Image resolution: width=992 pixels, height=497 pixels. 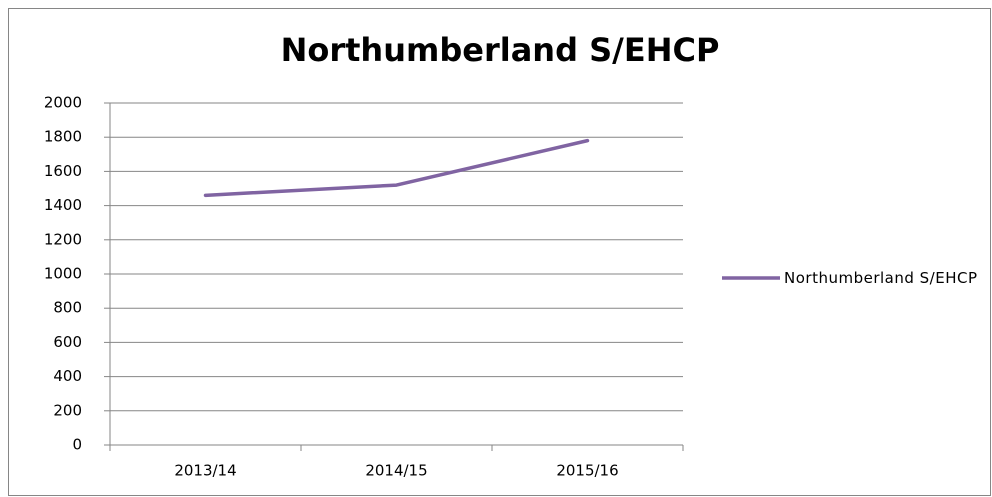 I want to click on y-tick-label: 1400, so click(x=63, y=205).